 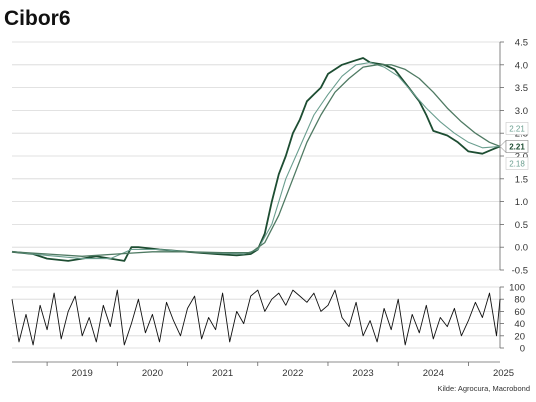 What do you see at coordinates (522, 349) in the screenshot?
I see `lower-y-tick-label: 0` at bounding box center [522, 349].